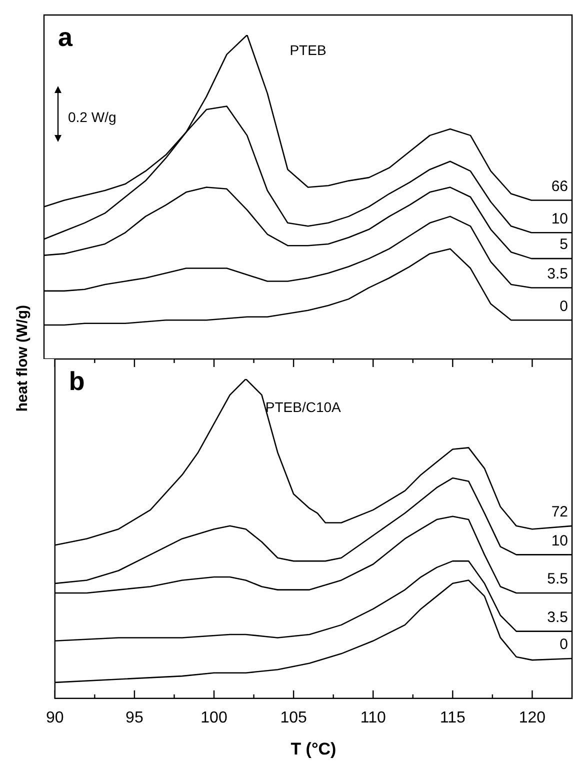 This screenshot has width=573, height=774. I want to click on annotation: PTEB/C10A, so click(303, 406).